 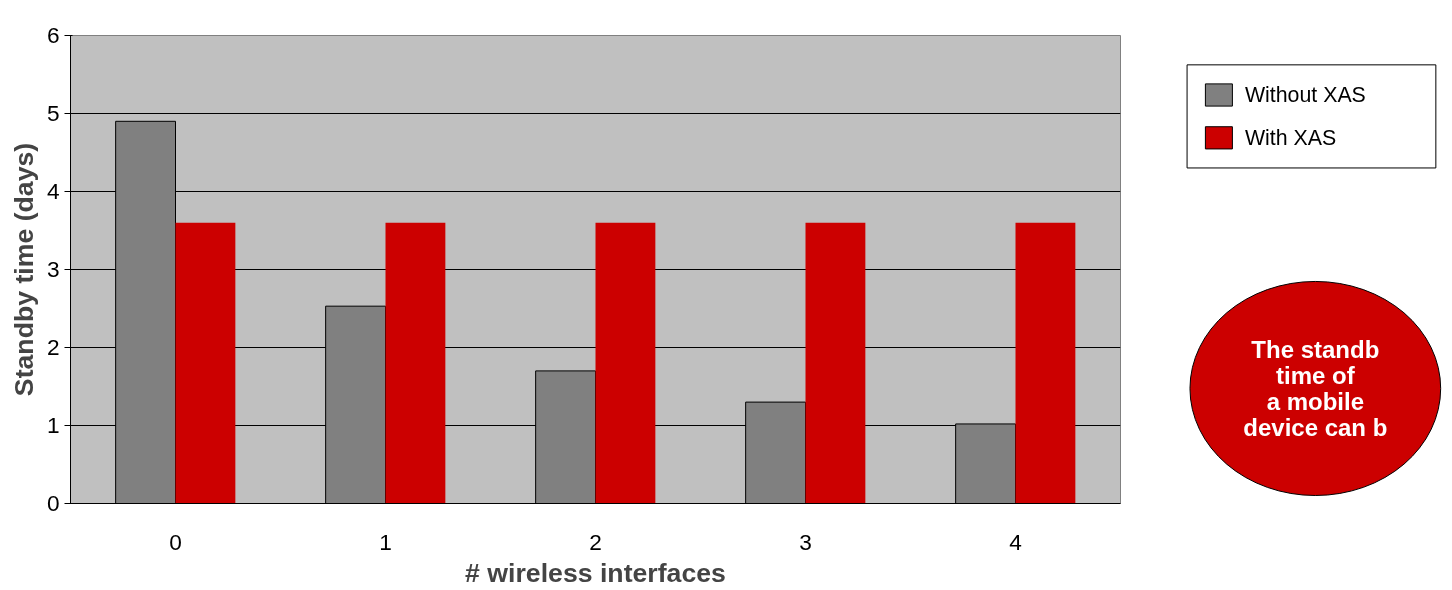 What do you see at coordinates (1015, 541) in the screenshot?
I see `x-tick-label: 4` at bounding box center [1015, 541].